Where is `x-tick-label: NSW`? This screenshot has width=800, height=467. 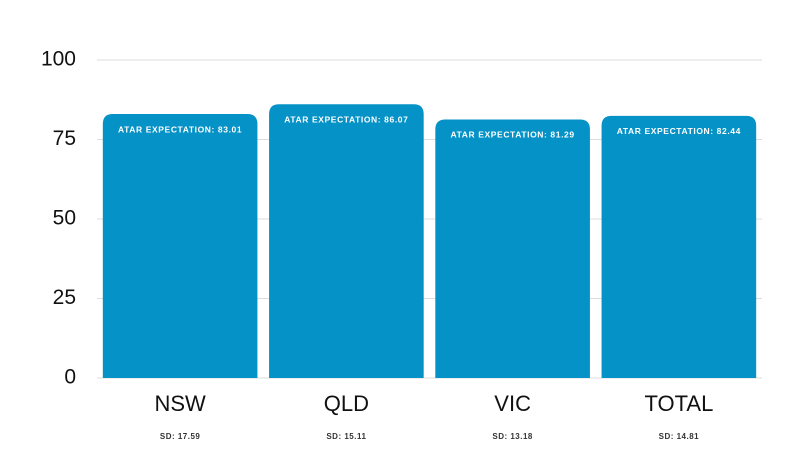
x-tick-label: NSW is located at coordinates (180, 403).